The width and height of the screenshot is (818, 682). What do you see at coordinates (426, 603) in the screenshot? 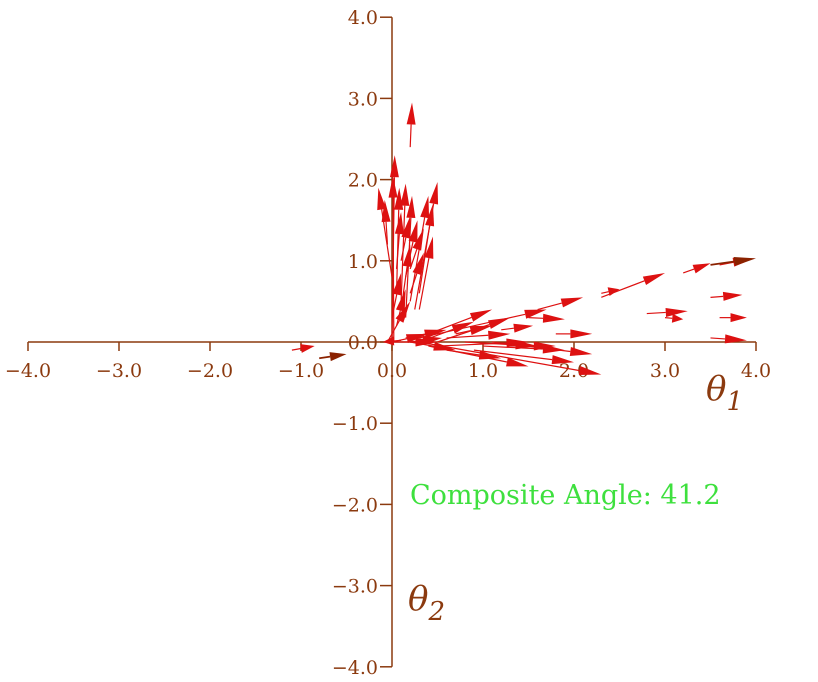
I see `y-axis-title: θ2` at bounding box center [426, 603].